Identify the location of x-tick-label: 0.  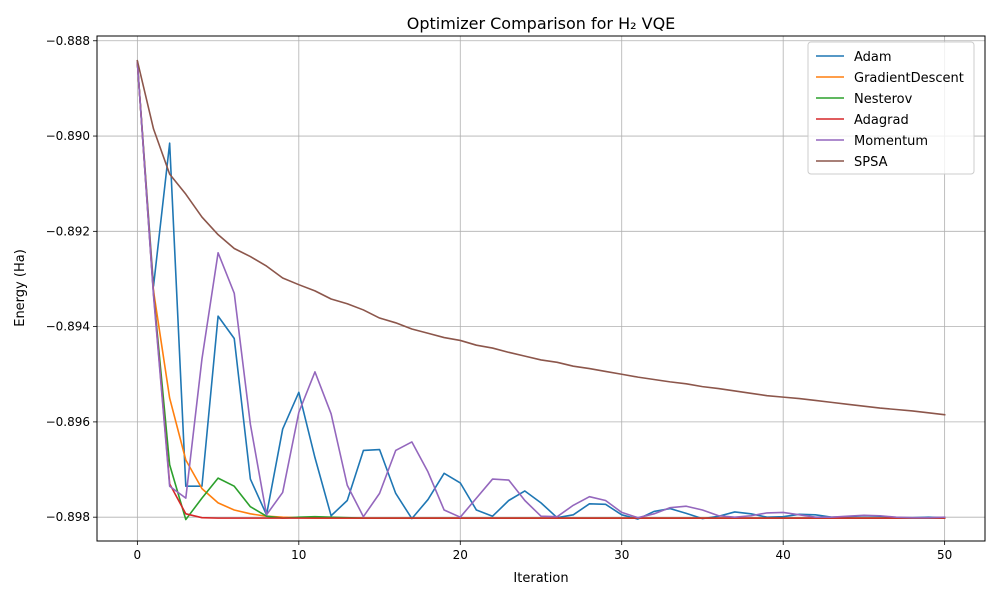
(138, 555).